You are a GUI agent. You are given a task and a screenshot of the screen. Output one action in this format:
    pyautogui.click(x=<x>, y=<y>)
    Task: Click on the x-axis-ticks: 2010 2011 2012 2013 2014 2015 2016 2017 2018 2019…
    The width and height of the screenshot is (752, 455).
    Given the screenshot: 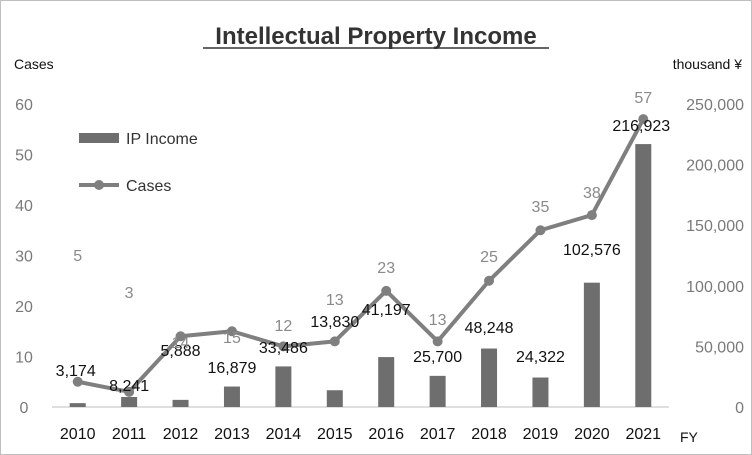 What is the action you would take?
    pyautogui.click(x=360, y=434)
    